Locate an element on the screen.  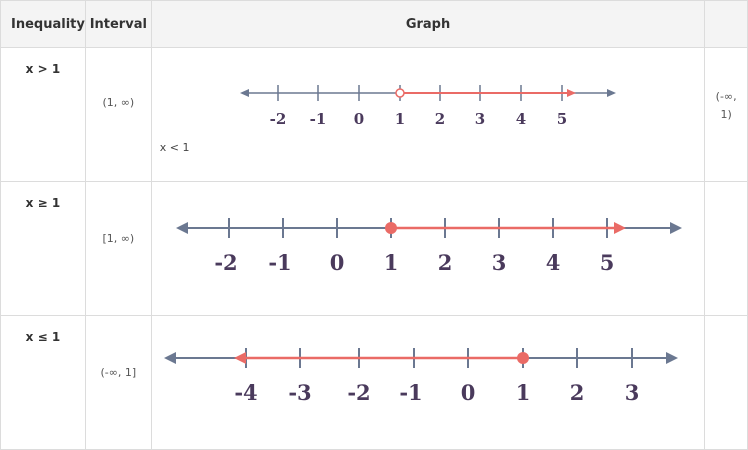
interval-cell: [1, ∞) is located at coordinates (118, 248).